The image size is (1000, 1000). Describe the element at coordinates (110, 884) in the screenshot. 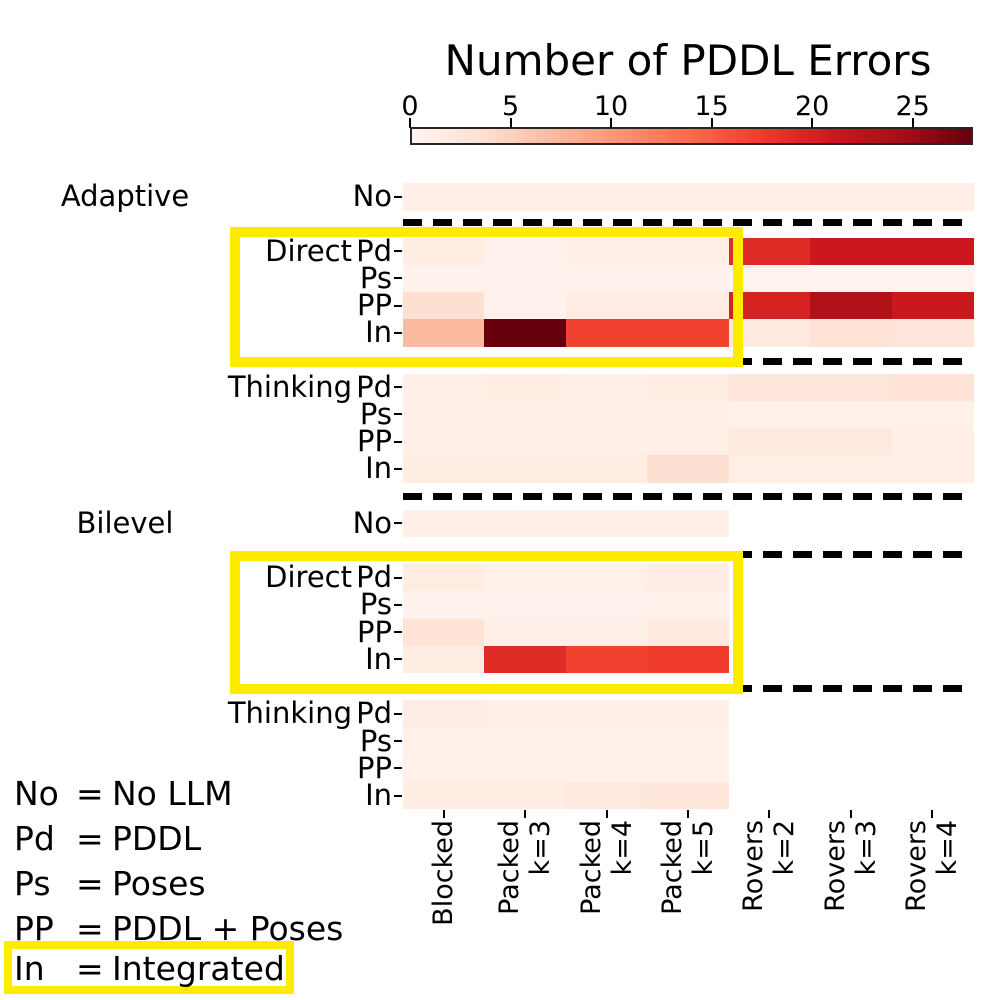

I see `legend-item: Ps = Poses` at that location.